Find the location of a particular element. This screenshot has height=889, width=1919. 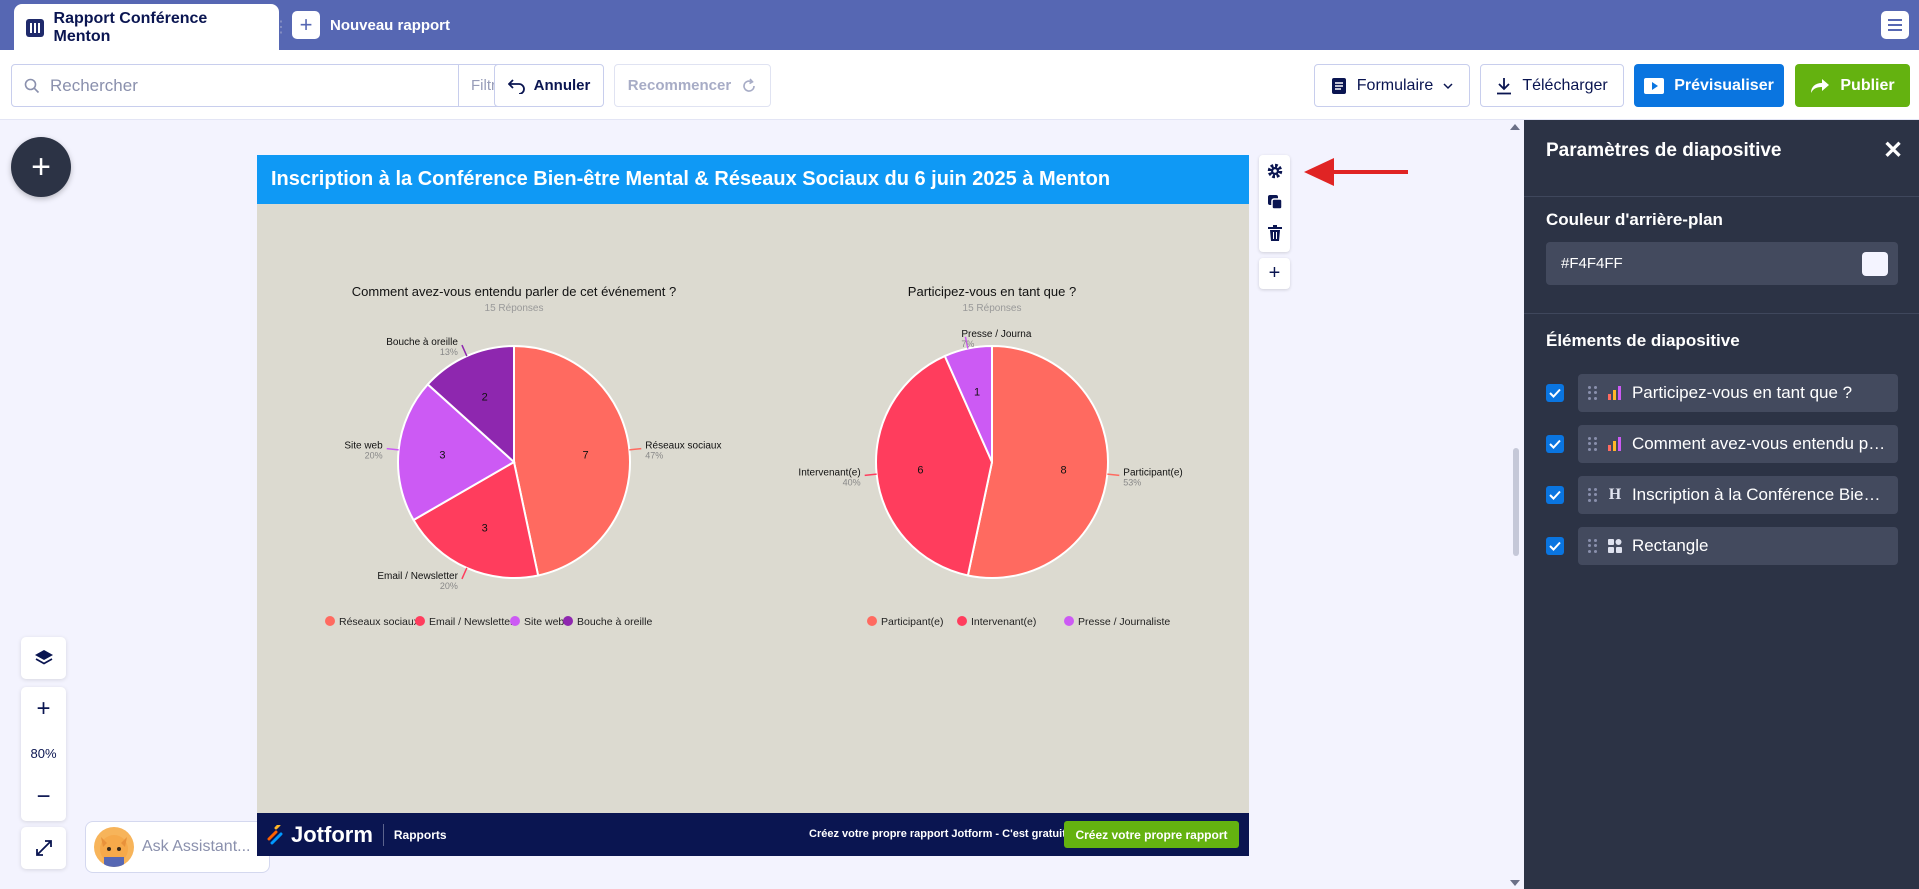

slice-percent-label: 13% is located at coordinates (449, 352).